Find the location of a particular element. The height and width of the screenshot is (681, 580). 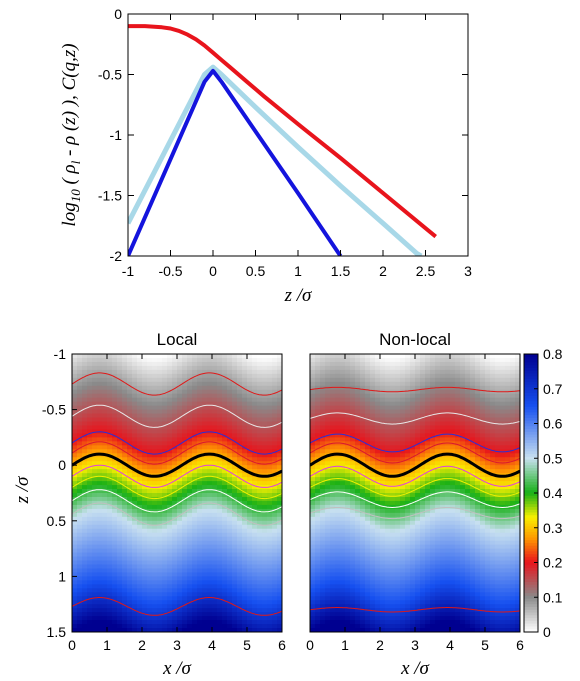

heatmap-local-body is located at coordinates (177, 493).